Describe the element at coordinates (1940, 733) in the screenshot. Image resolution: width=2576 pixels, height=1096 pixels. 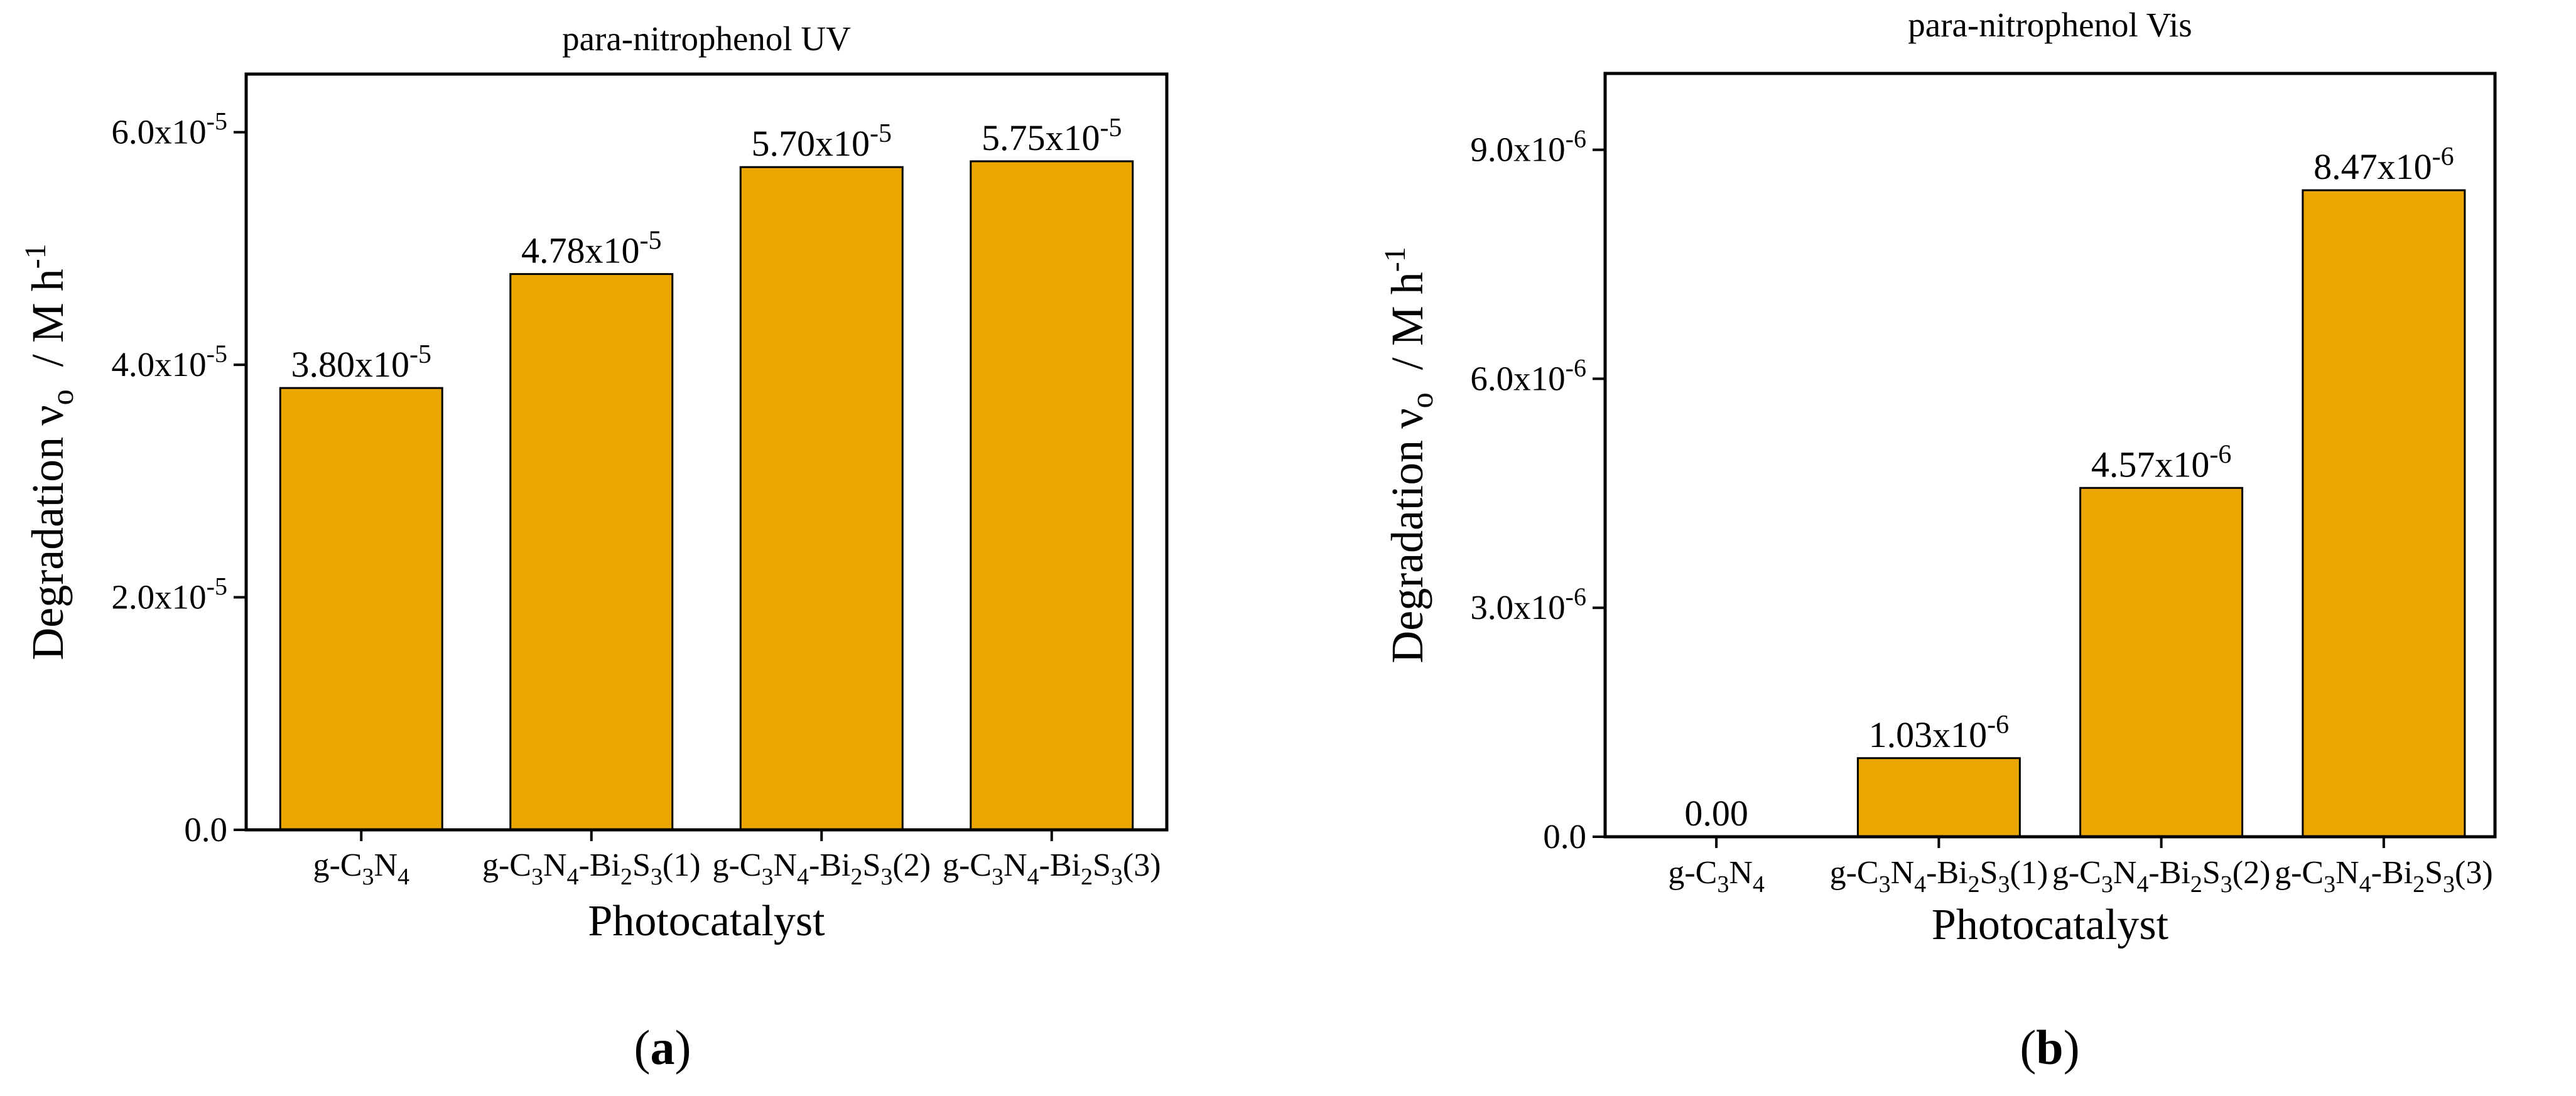
I see `data-label-2: 1.03x10⁻⁶` at that location.